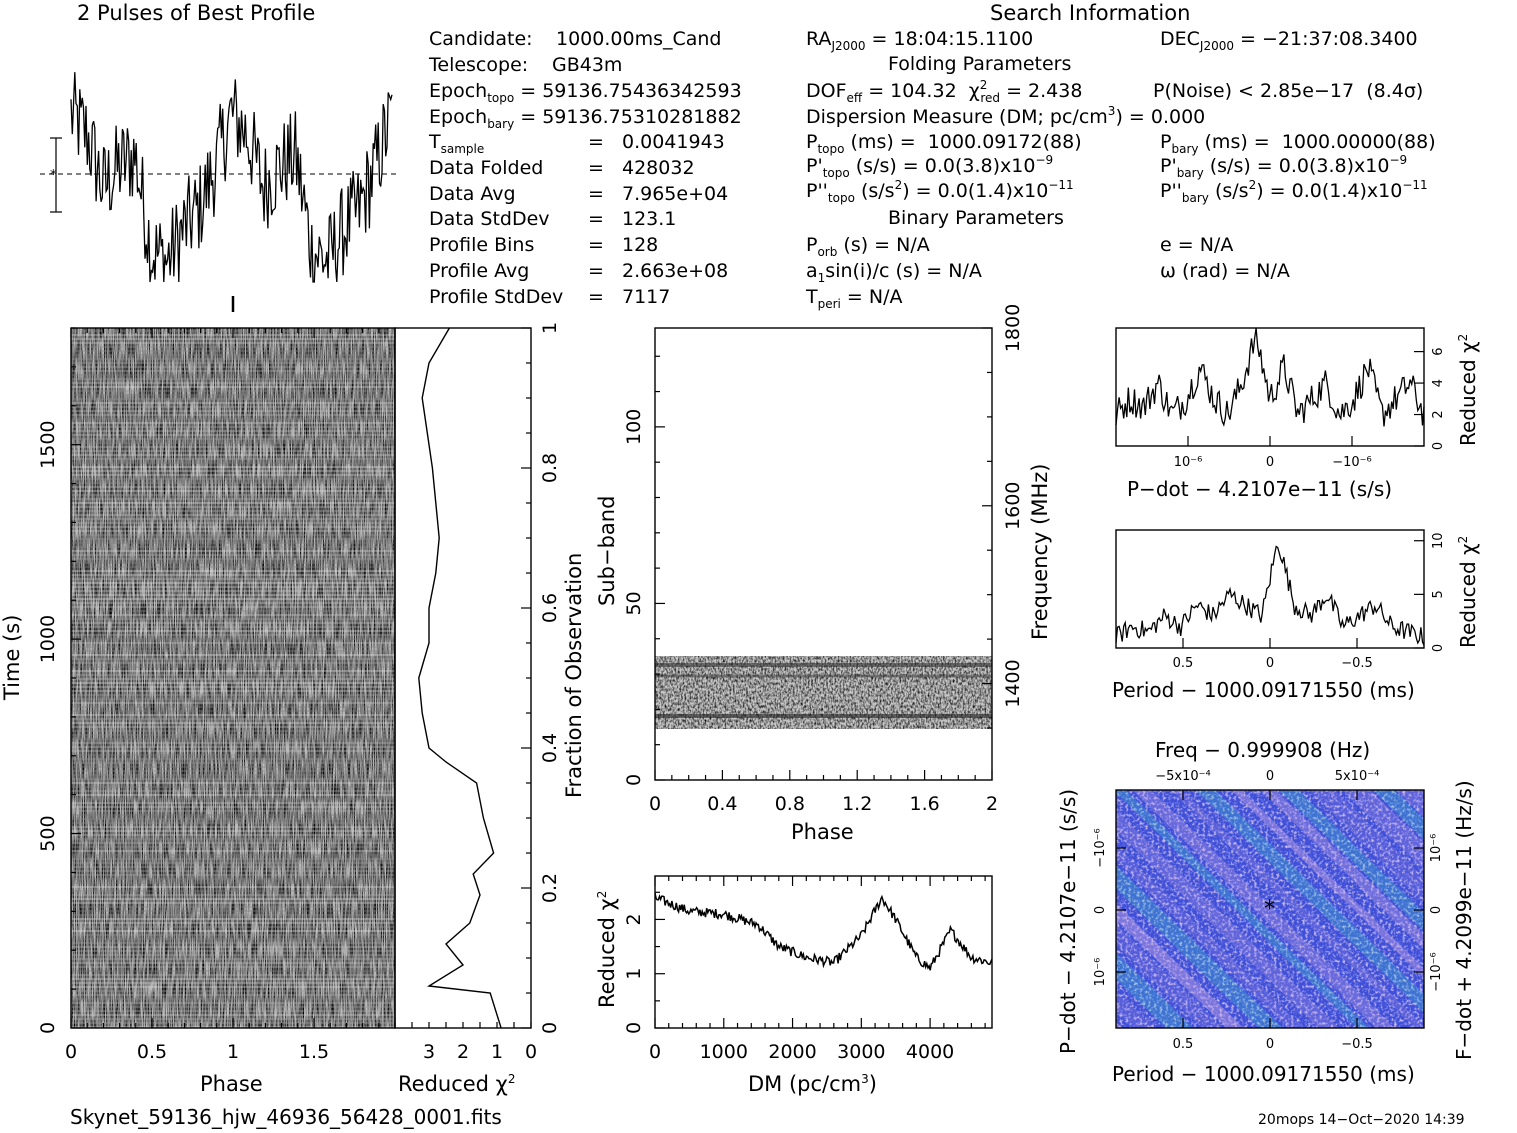 Image resolution: width=1517 pixels, height=1133 pixels. Describe the element at coordinates (812, 1084) in the screenshot. I see `dm-xlabel: DM (pc/cm3)` at that location.